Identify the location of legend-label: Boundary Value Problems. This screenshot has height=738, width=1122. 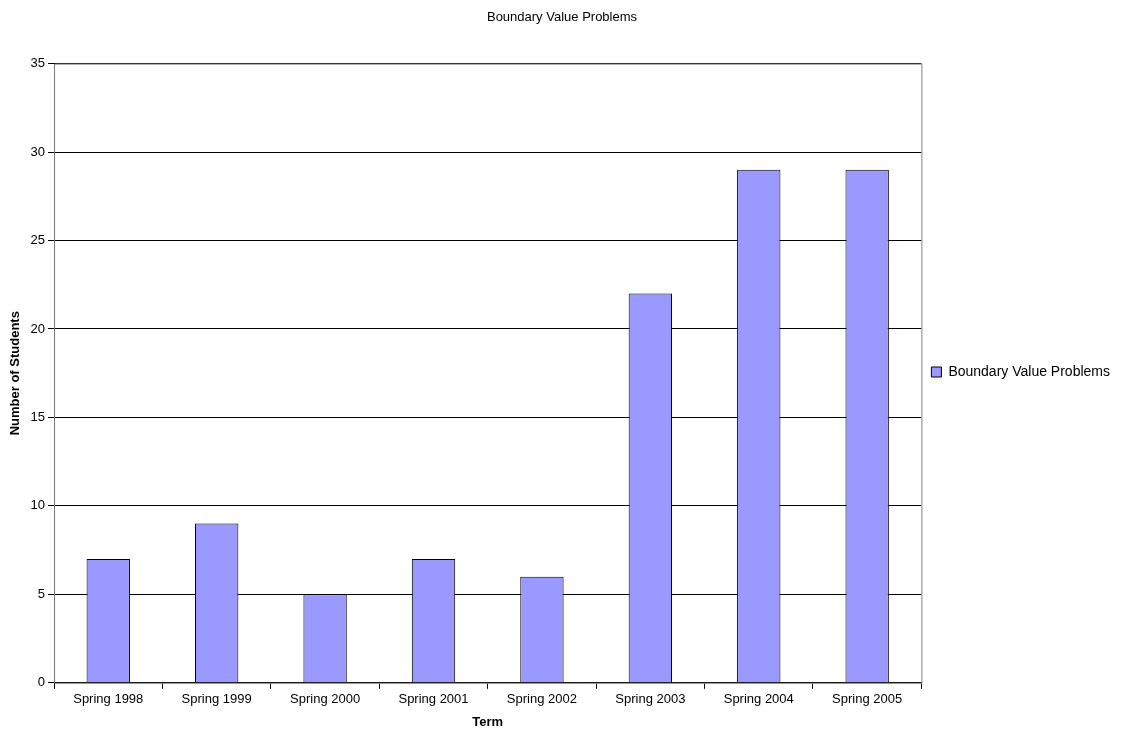
(1029, 370).